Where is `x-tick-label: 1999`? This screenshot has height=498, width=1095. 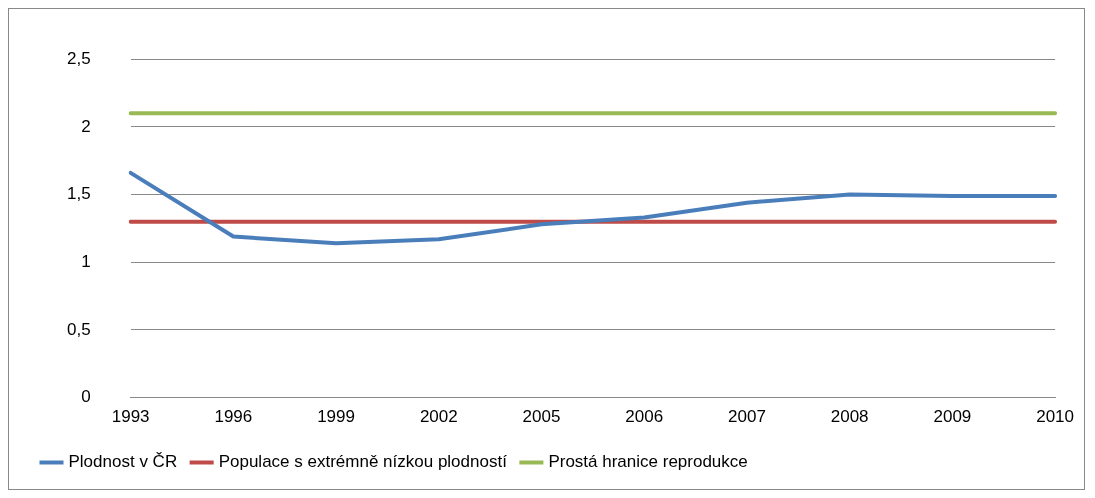 x-tick-label: 1999 is located at coordinates (336, 417).